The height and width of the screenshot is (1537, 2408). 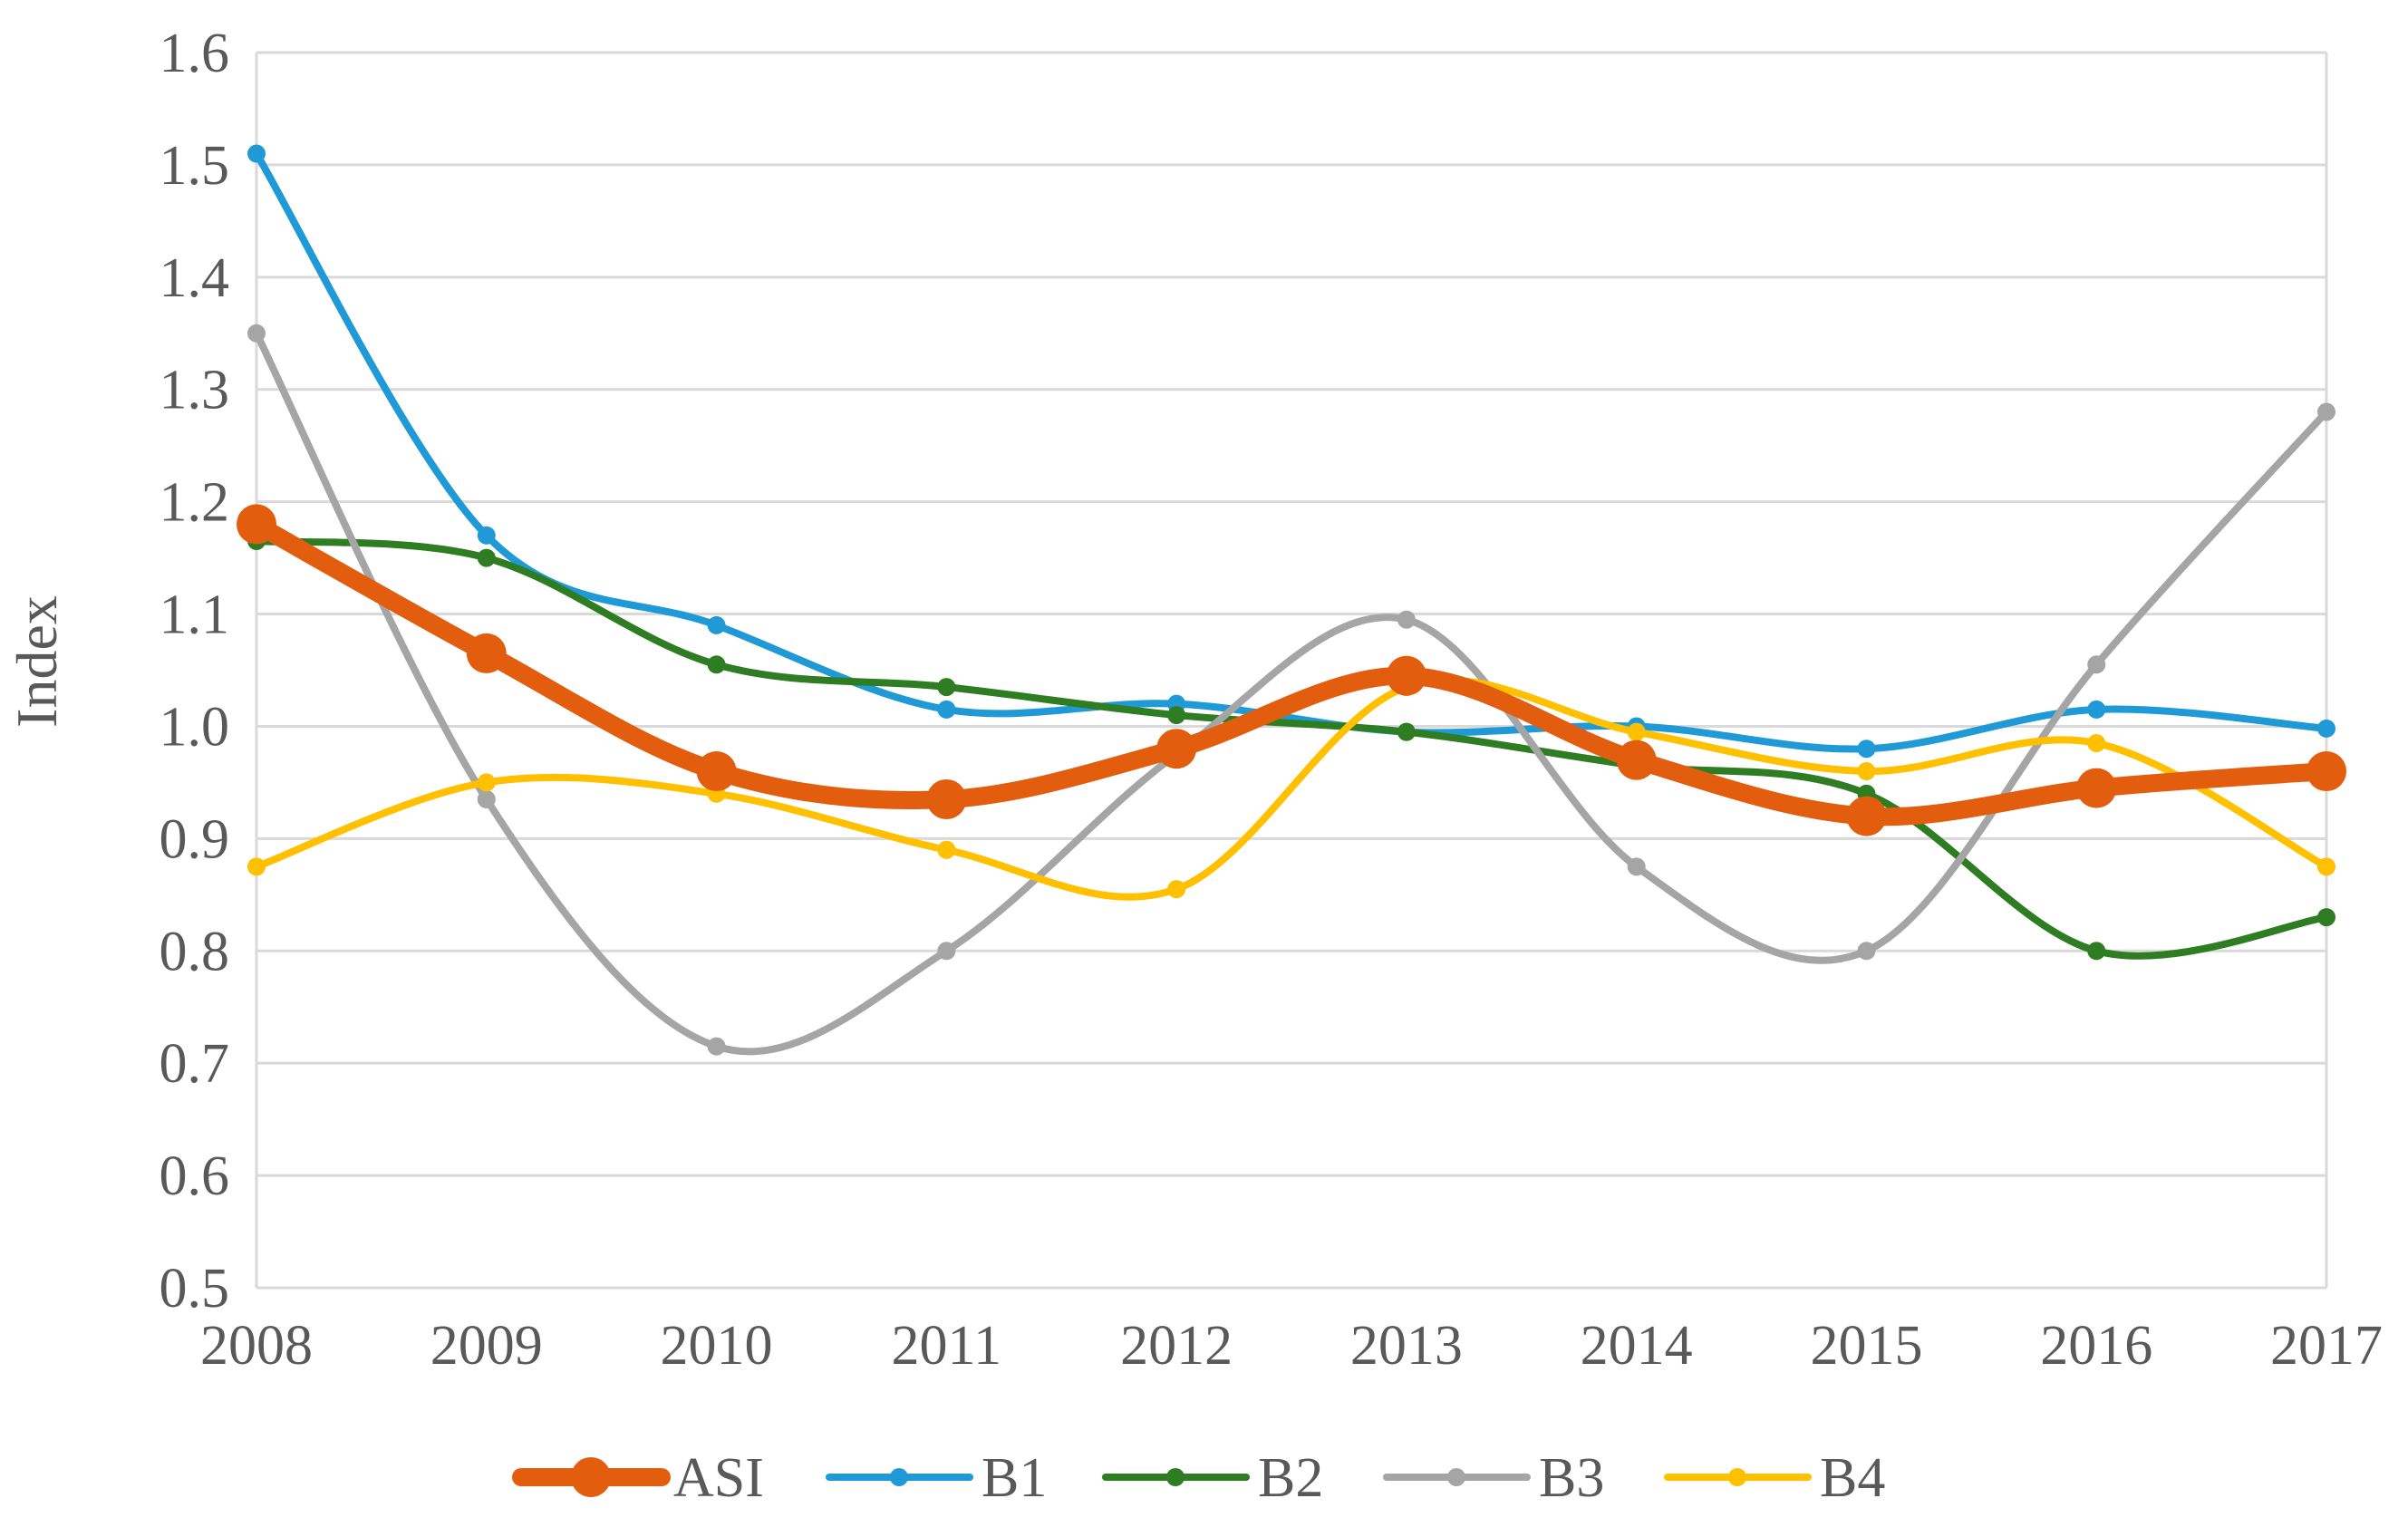 I want to click on data-point-b1-2015, so click(x=1867, y=749).